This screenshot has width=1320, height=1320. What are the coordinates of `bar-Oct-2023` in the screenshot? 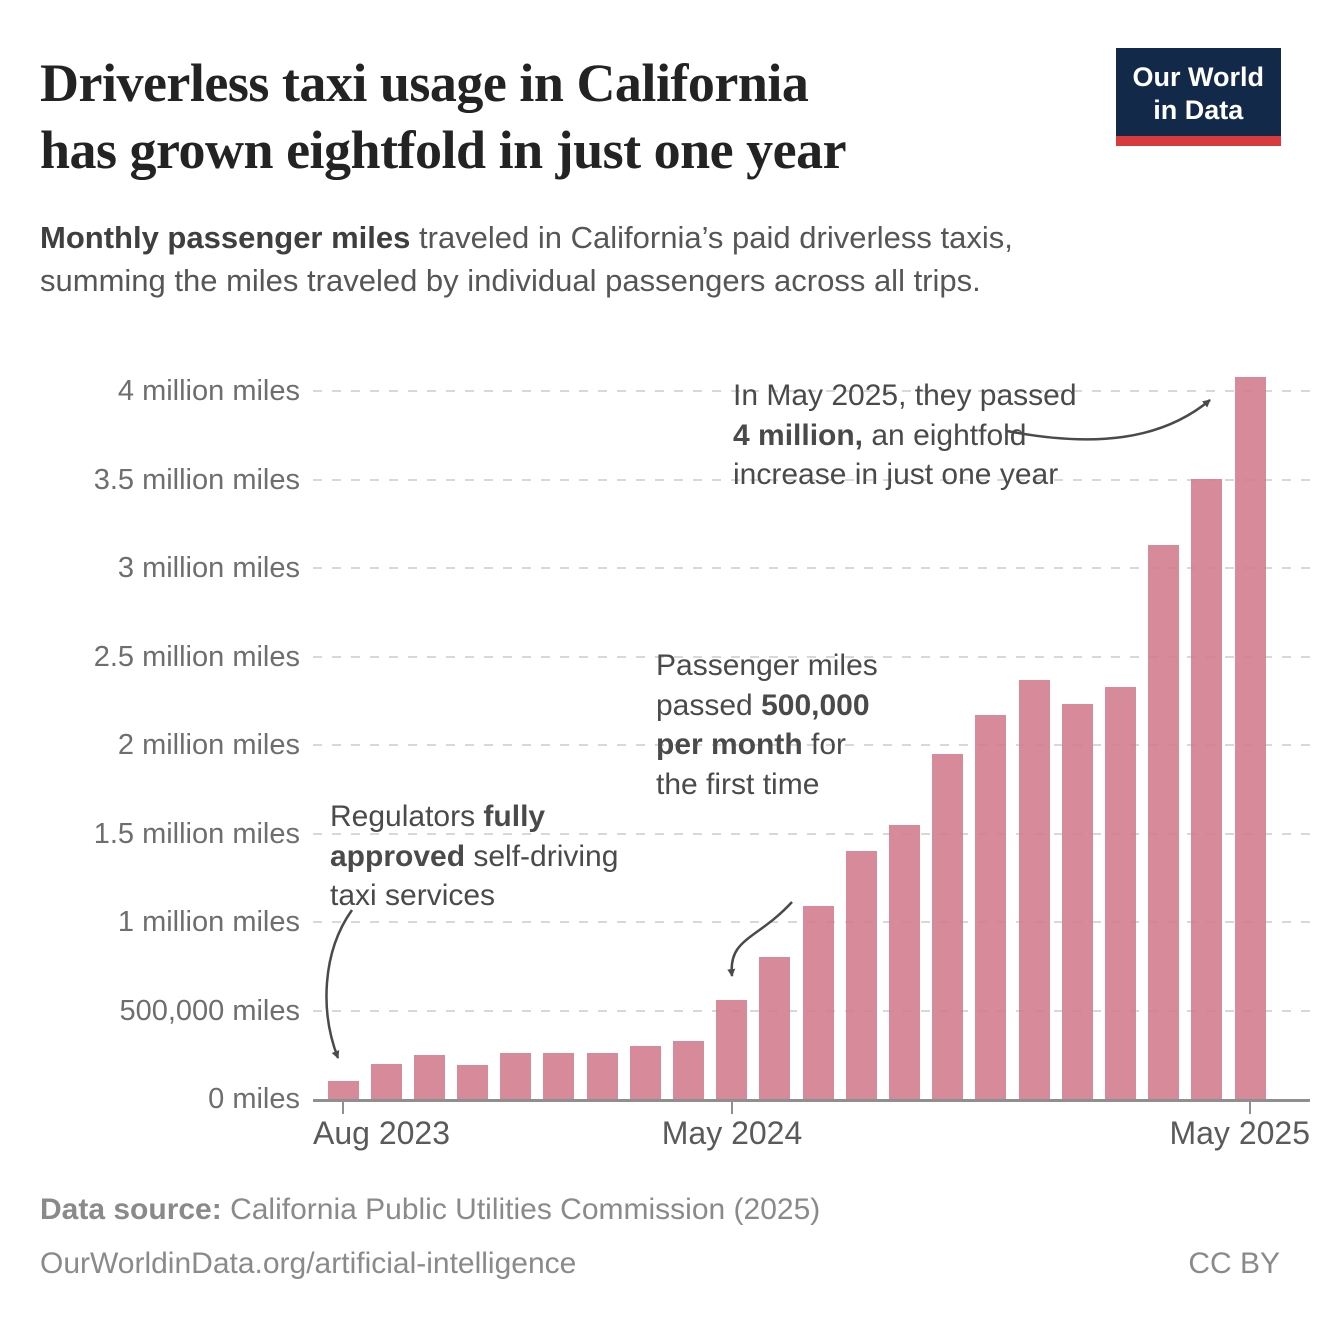 It's located at (429, 1077).